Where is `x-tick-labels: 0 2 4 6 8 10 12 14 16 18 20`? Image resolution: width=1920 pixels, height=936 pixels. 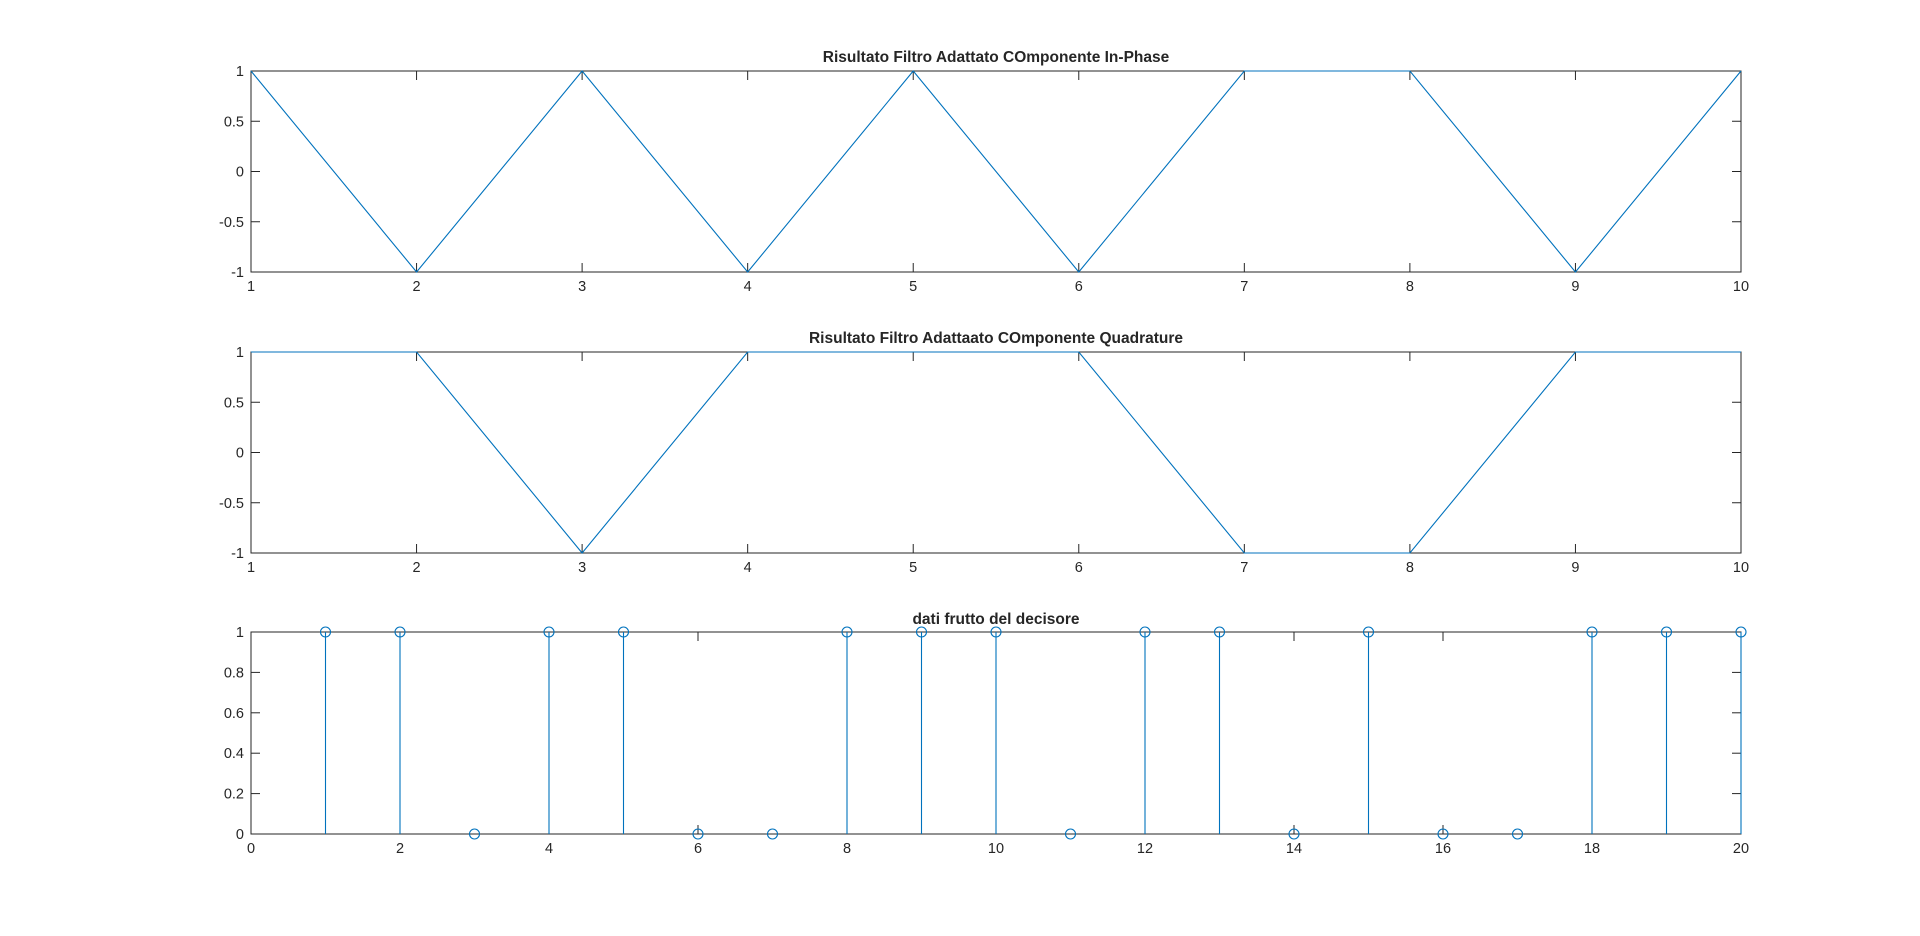
x-tick-labels: 0 2 4 6 8 10 12 14 16 18 20 is located at coordinates (998, 849).